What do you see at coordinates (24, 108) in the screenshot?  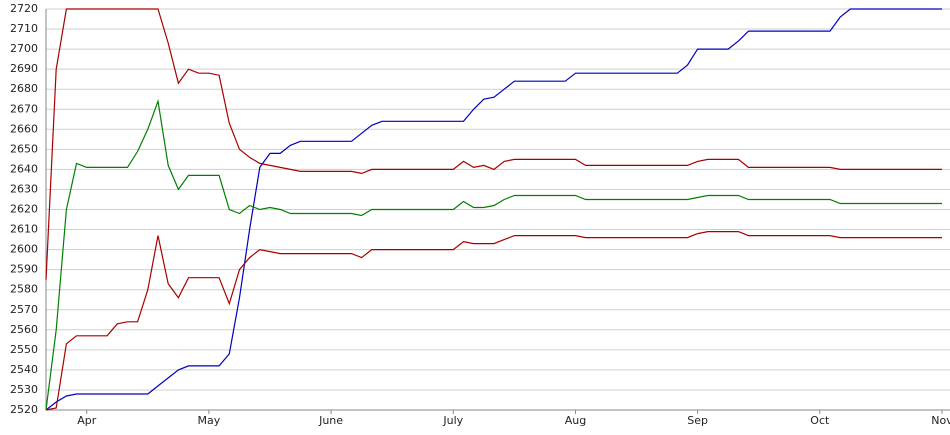 I see `y-tick-label: 2670` at bounding box center [24, 108].